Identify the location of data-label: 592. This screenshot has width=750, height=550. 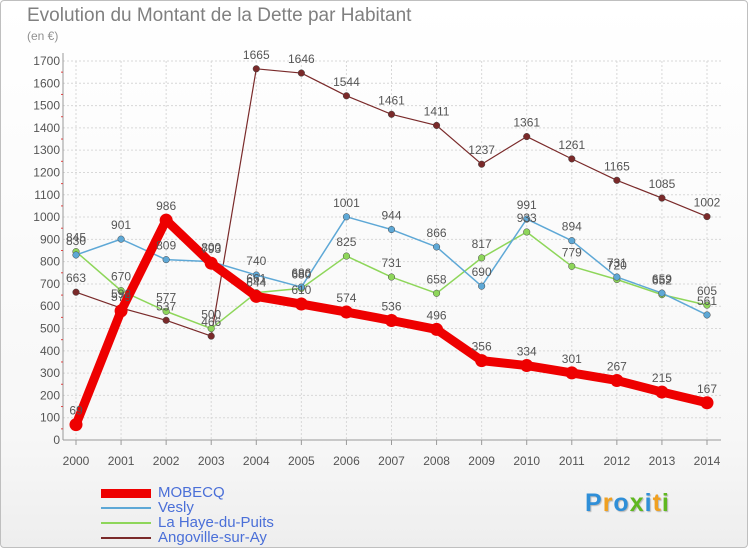
(121, 294).